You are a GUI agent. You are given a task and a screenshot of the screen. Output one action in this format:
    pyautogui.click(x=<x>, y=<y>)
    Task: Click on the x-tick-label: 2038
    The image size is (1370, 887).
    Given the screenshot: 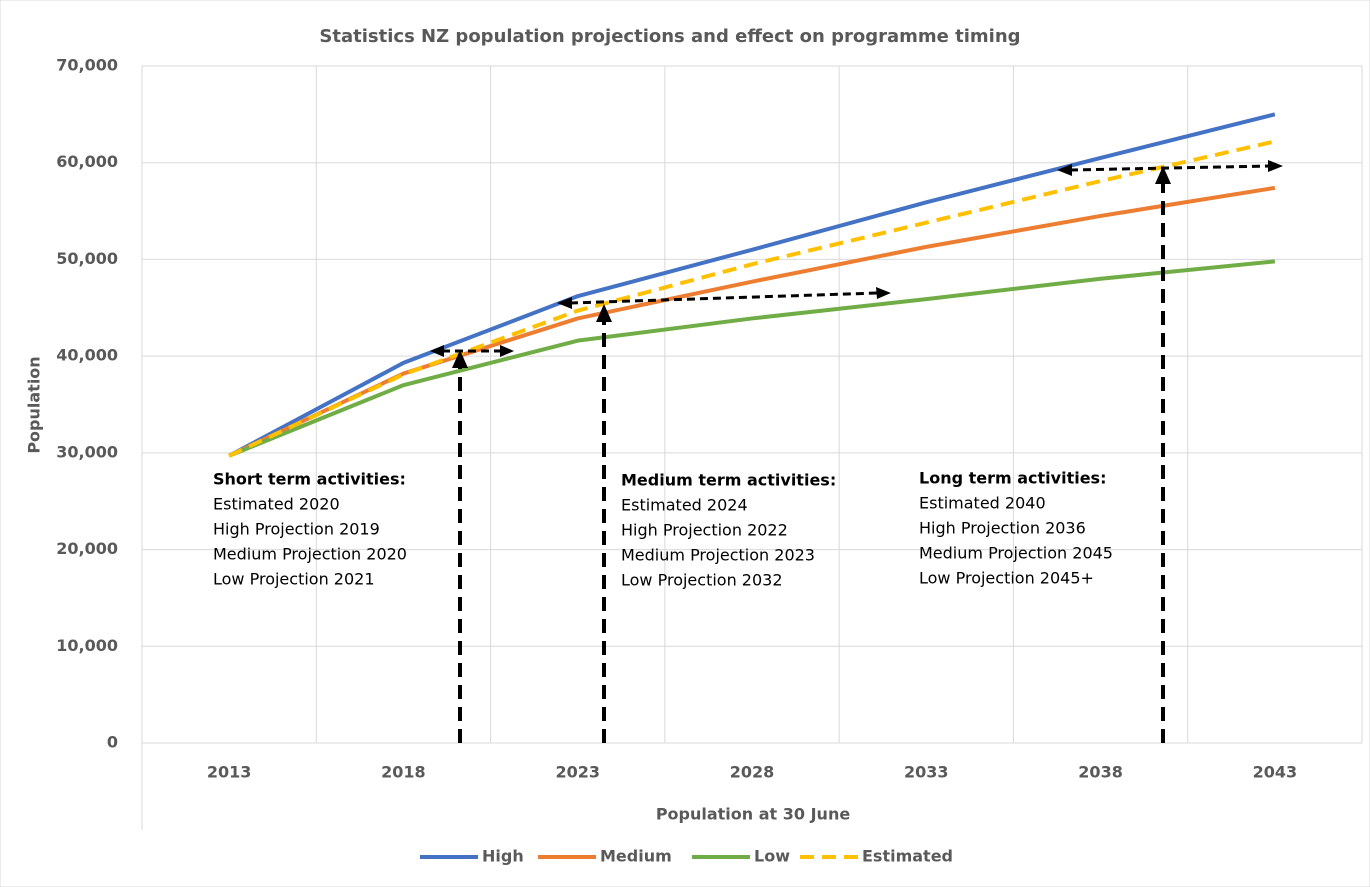 What is the action you would take?
    pyautogui.click(x=1100, y=772)
    